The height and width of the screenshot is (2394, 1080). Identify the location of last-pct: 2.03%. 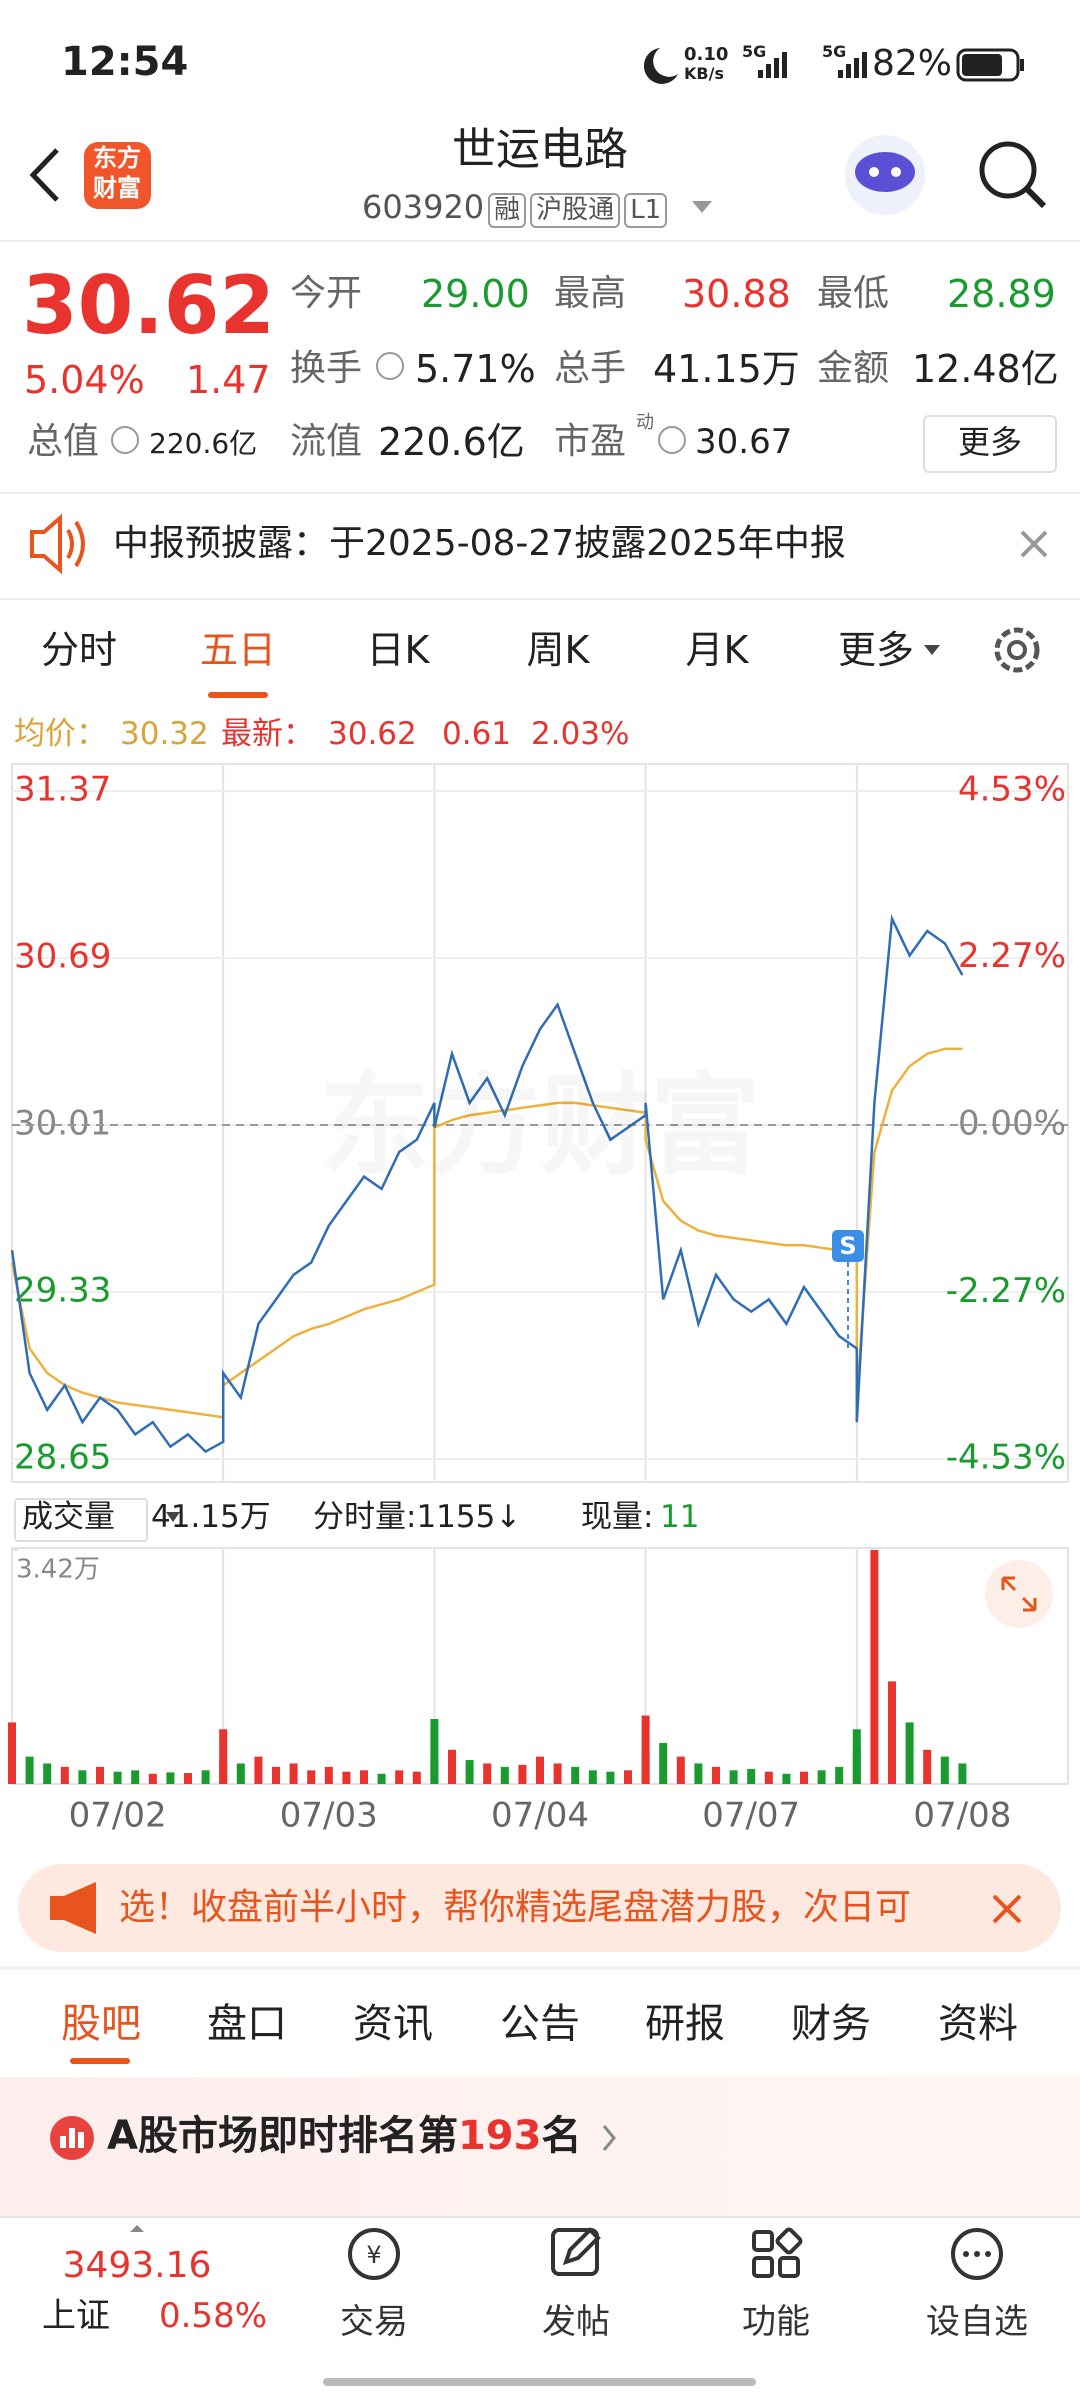
(580, 734).